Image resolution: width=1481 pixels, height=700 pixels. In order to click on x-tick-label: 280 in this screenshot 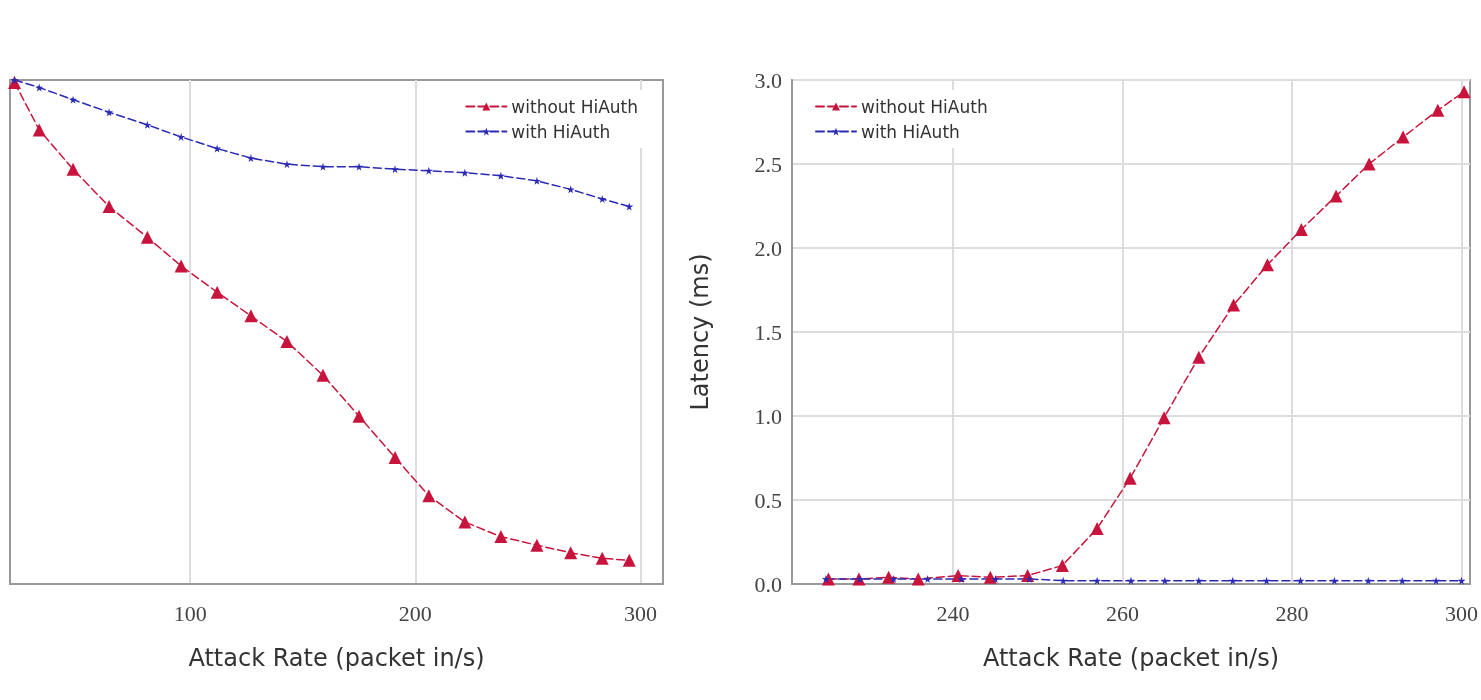, I will do `click(1292, 613)`.